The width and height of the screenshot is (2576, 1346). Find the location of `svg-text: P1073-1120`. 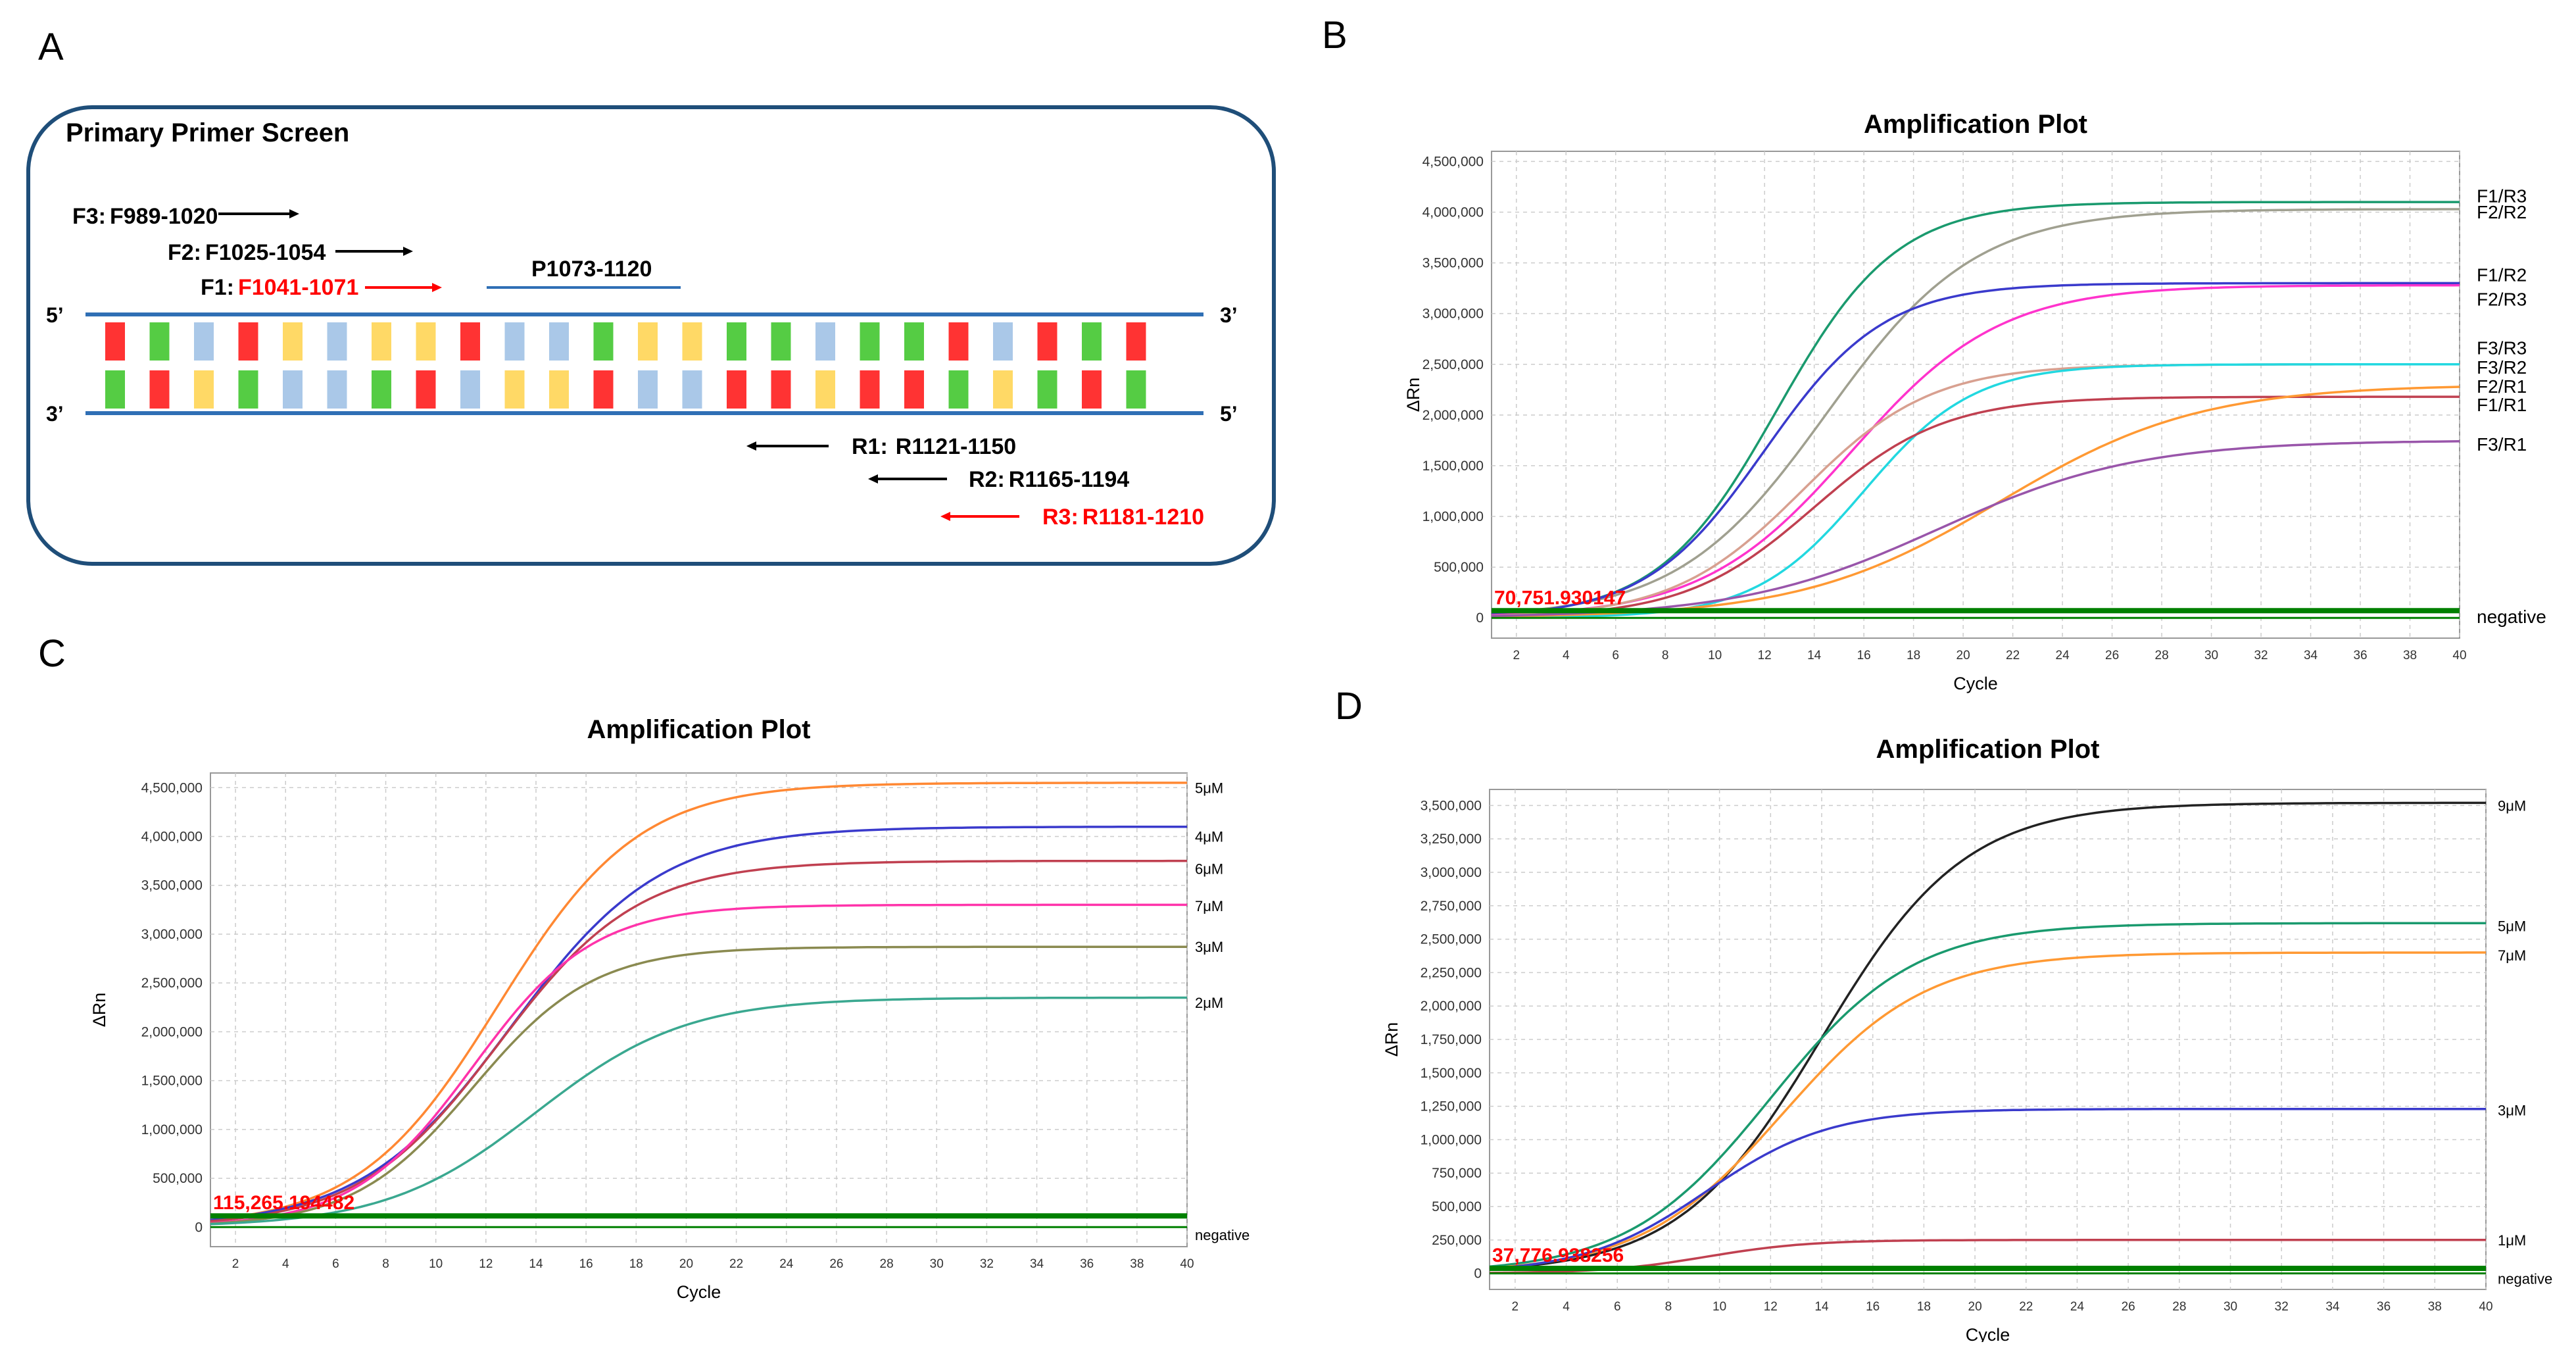

svg-text: P1073-1120 is located at coordinates (591, 269).